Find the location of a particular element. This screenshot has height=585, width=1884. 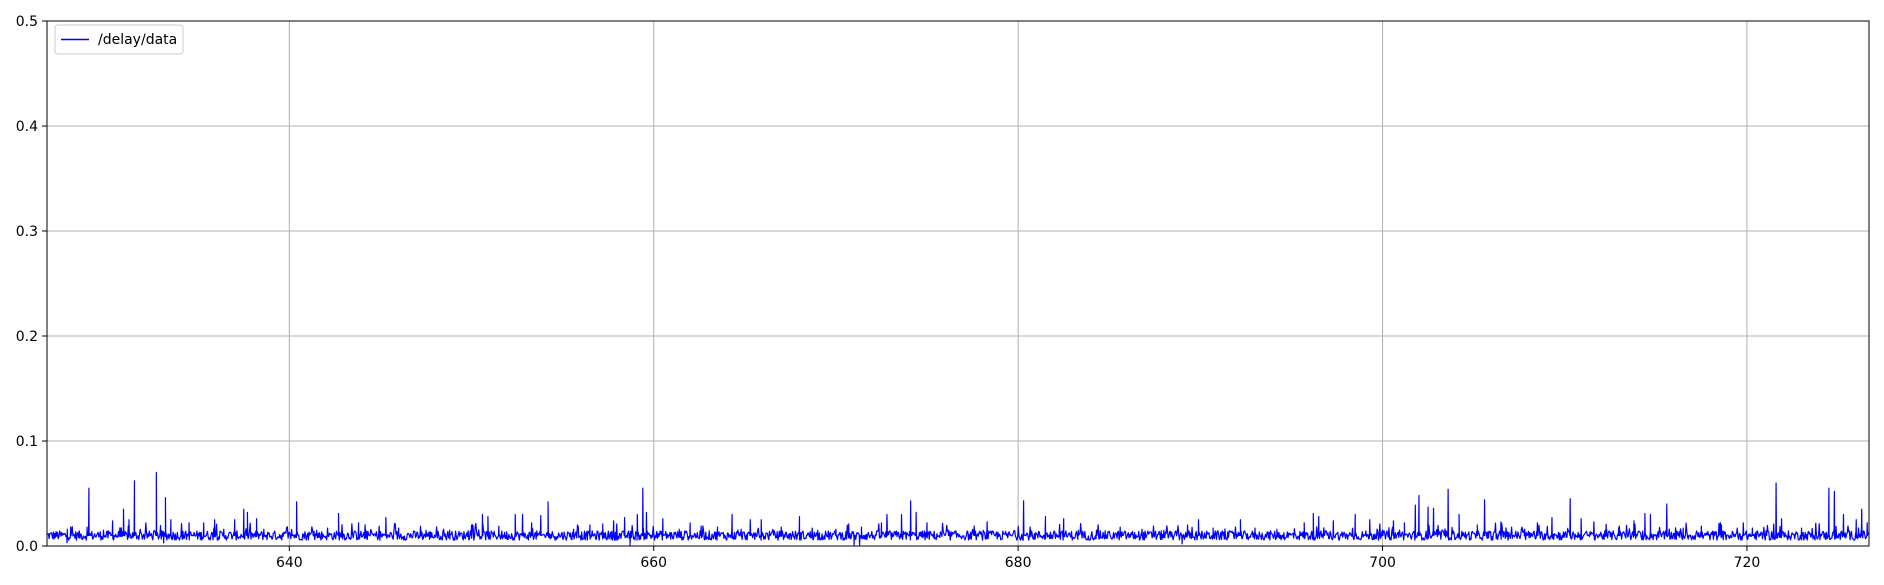

x-tick-label: 700 is located at coordinates (1382, 563).